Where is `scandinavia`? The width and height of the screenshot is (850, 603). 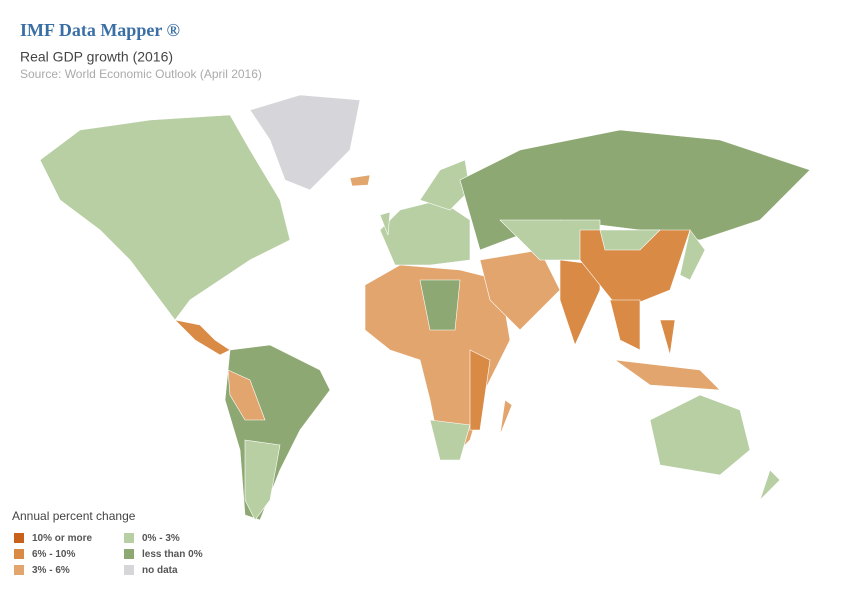 scandinavia is located at coordinates (445, 185).